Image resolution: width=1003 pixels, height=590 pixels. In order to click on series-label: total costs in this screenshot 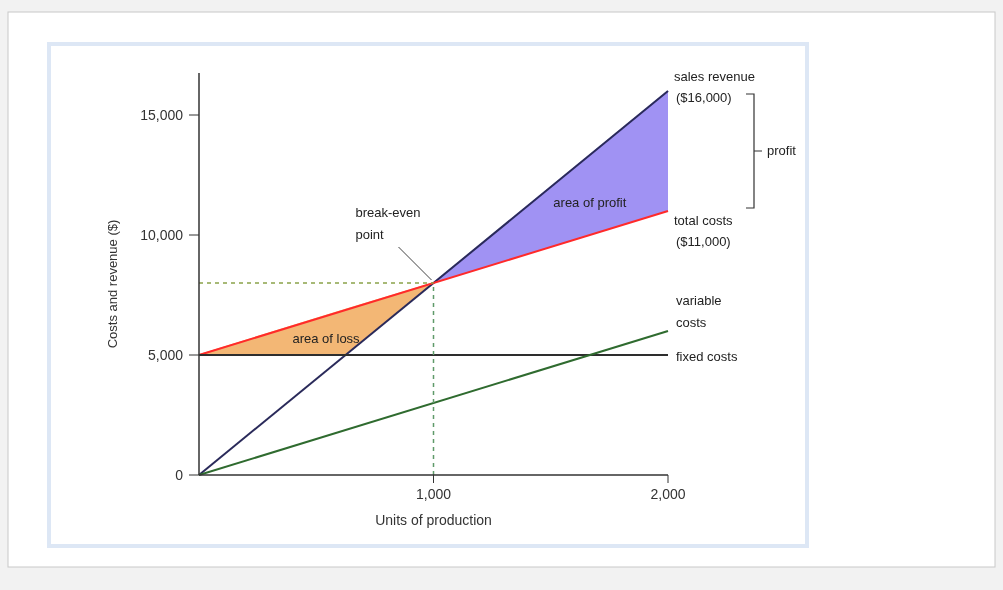, I will do `click(704, 220)`.